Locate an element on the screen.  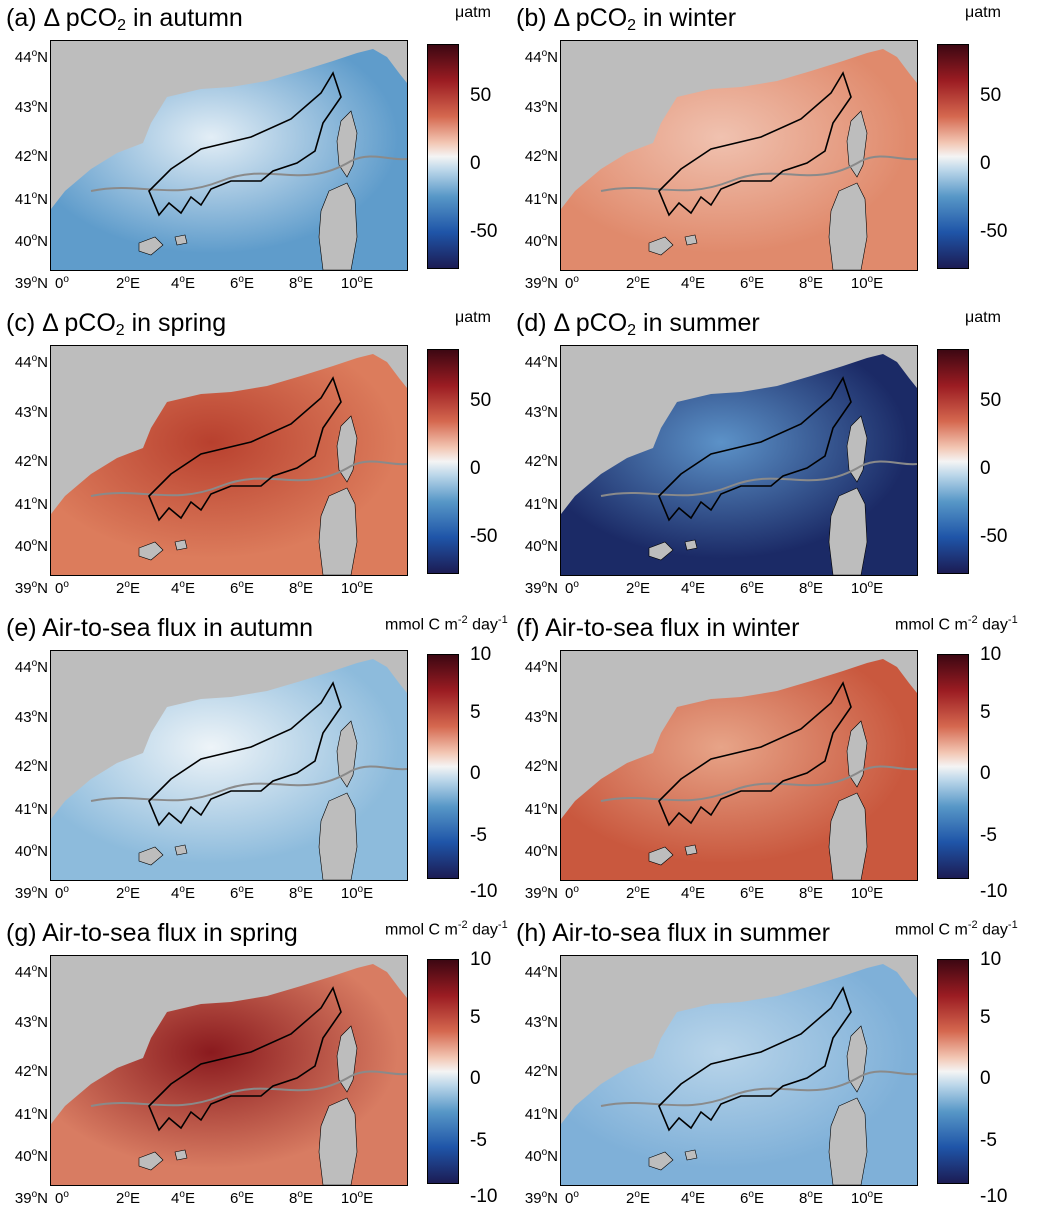
colorbar-tick-label: 0 is located at coordinates (475, 773).